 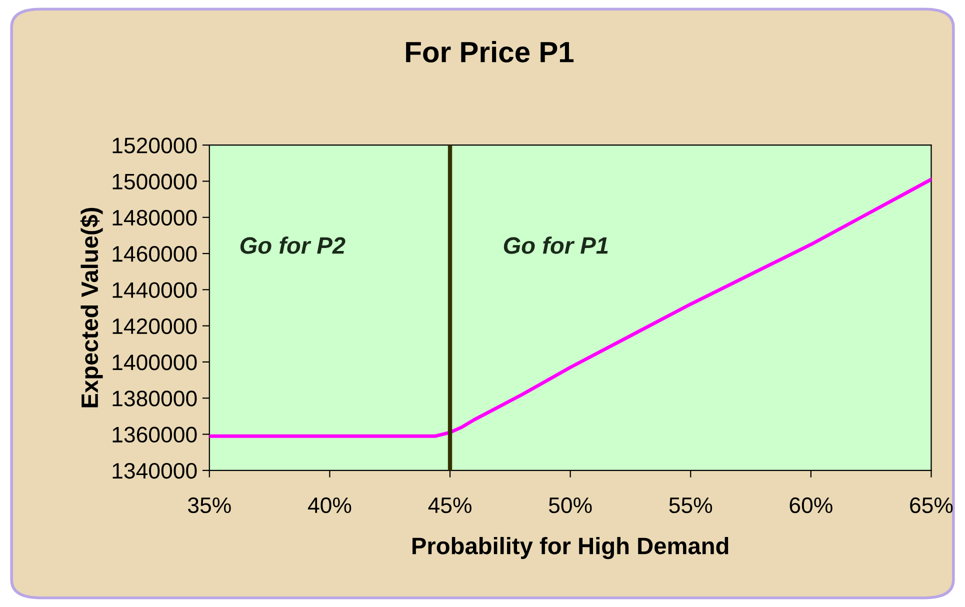 What do you see at coordinates (154, 362) in the screenshot?
I see `y-tick-label: 1400000` at bounding box center [154, 362].